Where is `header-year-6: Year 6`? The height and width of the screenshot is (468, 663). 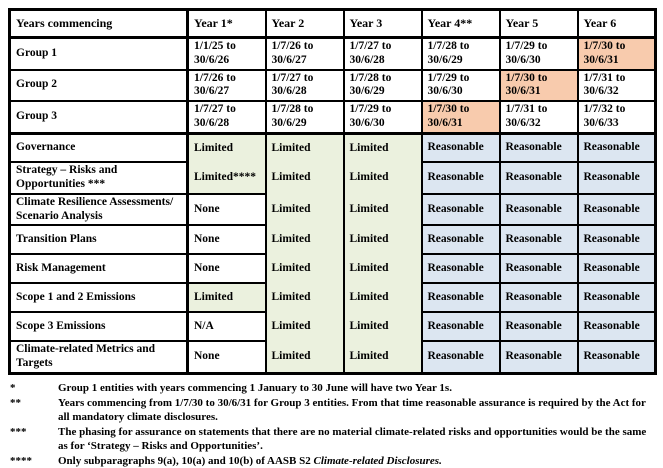 header-year-6: Year 6 is located at coordinates (616, 23).